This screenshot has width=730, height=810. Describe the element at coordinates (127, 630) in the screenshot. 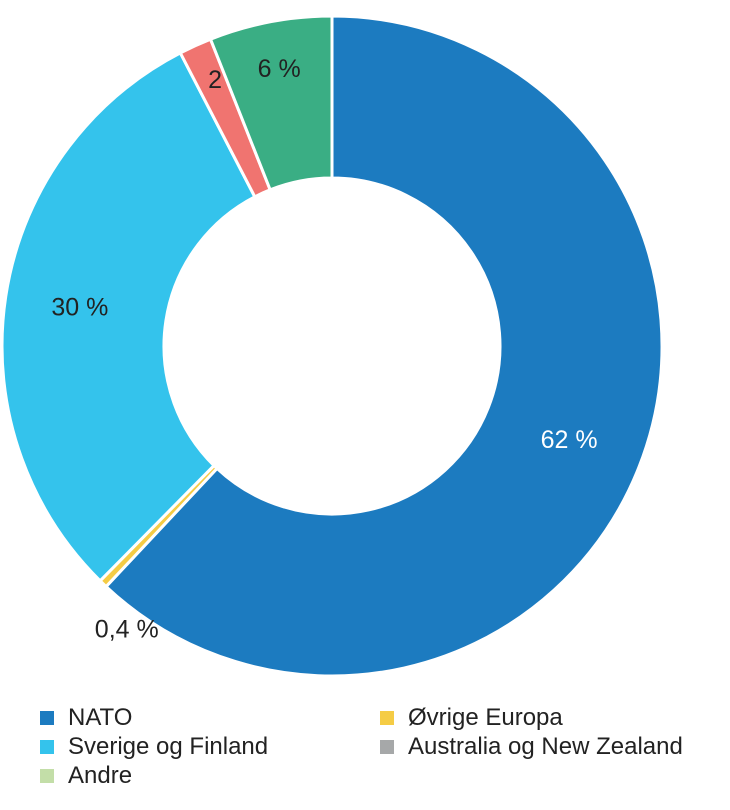

I see `data-label-ovrige-europa: 0,4 %` at that location.